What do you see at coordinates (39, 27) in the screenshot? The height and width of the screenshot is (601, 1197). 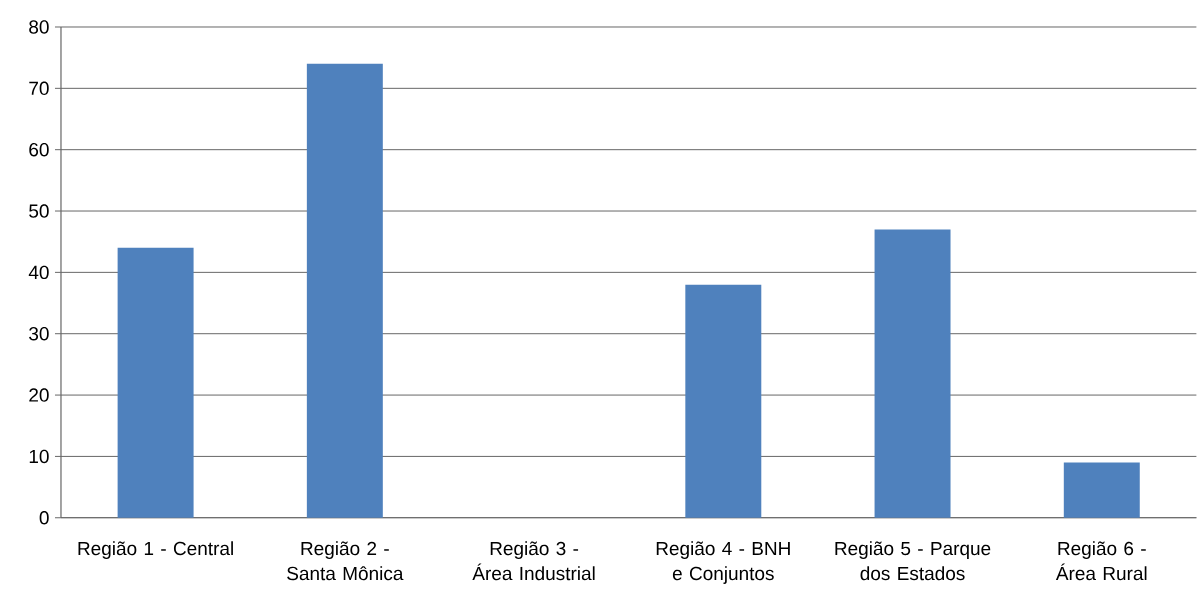 I see `y-tick-label: 80` at bounding box center [39, 27].